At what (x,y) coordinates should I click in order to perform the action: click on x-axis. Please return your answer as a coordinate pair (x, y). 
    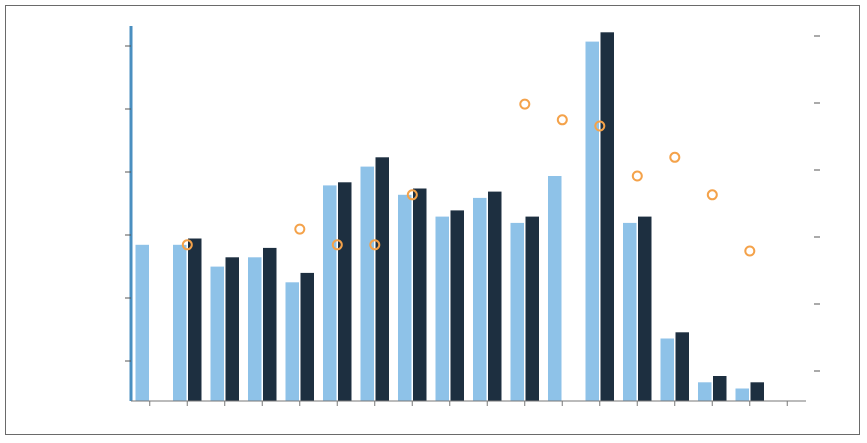
    Looking at the image, I should click on (468, 403).